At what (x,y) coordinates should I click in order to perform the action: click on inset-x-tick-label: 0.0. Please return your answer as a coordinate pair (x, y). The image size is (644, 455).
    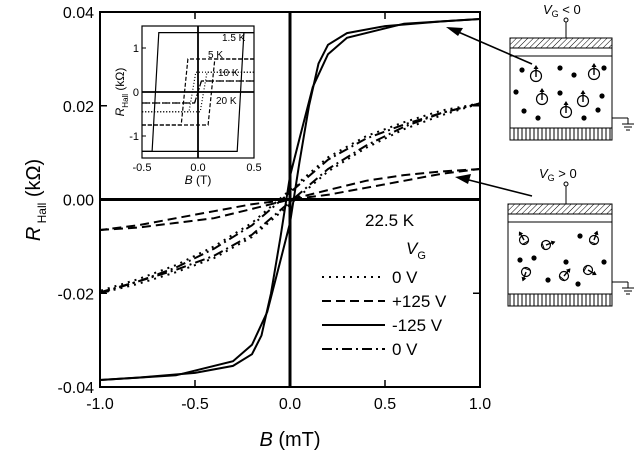
    Looking at the image, I should click on (197, 168).